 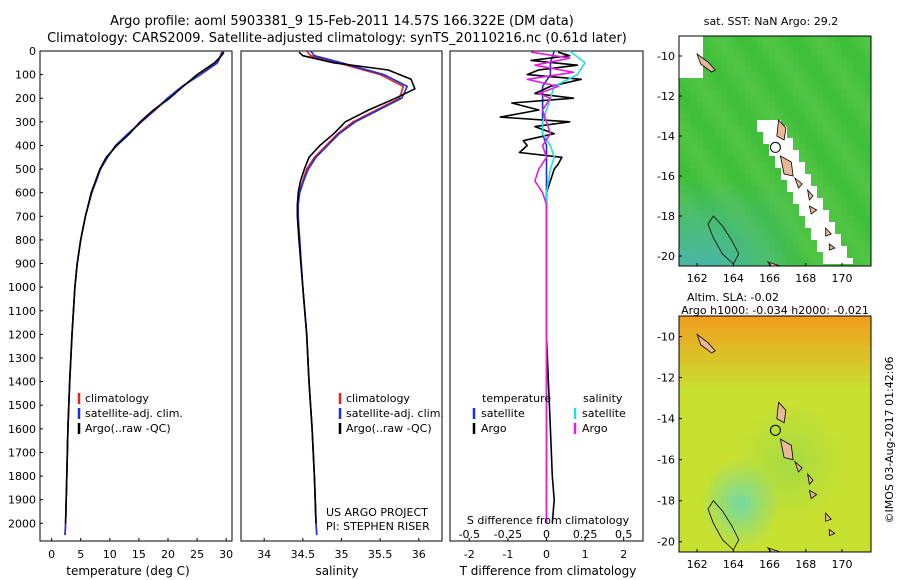 I want to click on t-difference-tick-label: -2, so click(x=469, y=554).